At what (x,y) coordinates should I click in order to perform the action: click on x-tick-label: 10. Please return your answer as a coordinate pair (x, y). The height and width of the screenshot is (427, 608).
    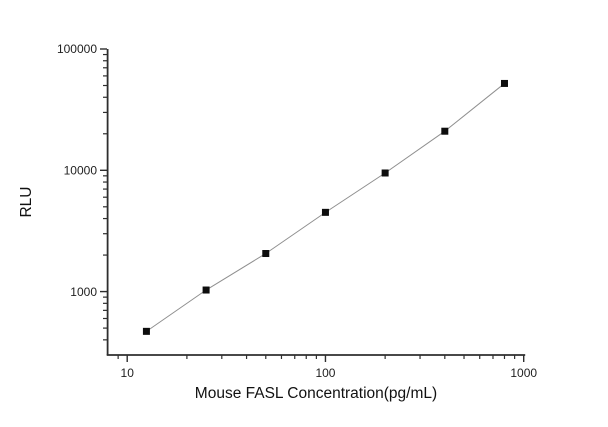
    Looking at the image, I should click on (128, 373).